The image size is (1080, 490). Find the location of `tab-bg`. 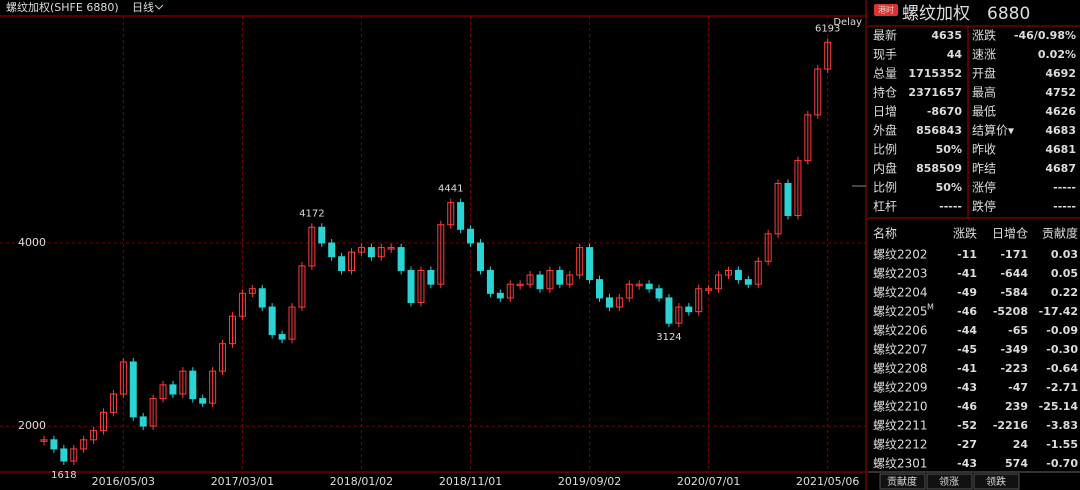

tab-bg is located at coordinates (949, 481).